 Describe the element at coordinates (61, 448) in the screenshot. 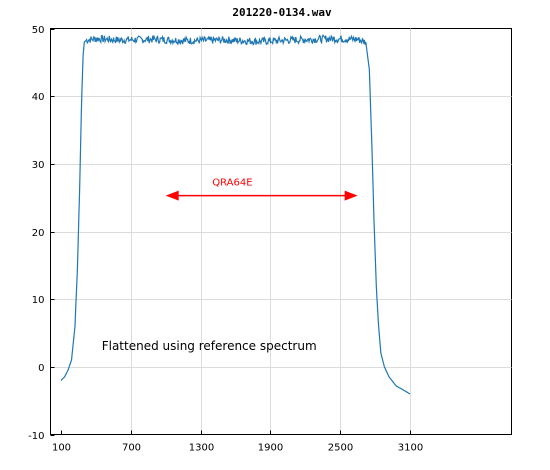

I see `x-tick-label: 100` at that location.